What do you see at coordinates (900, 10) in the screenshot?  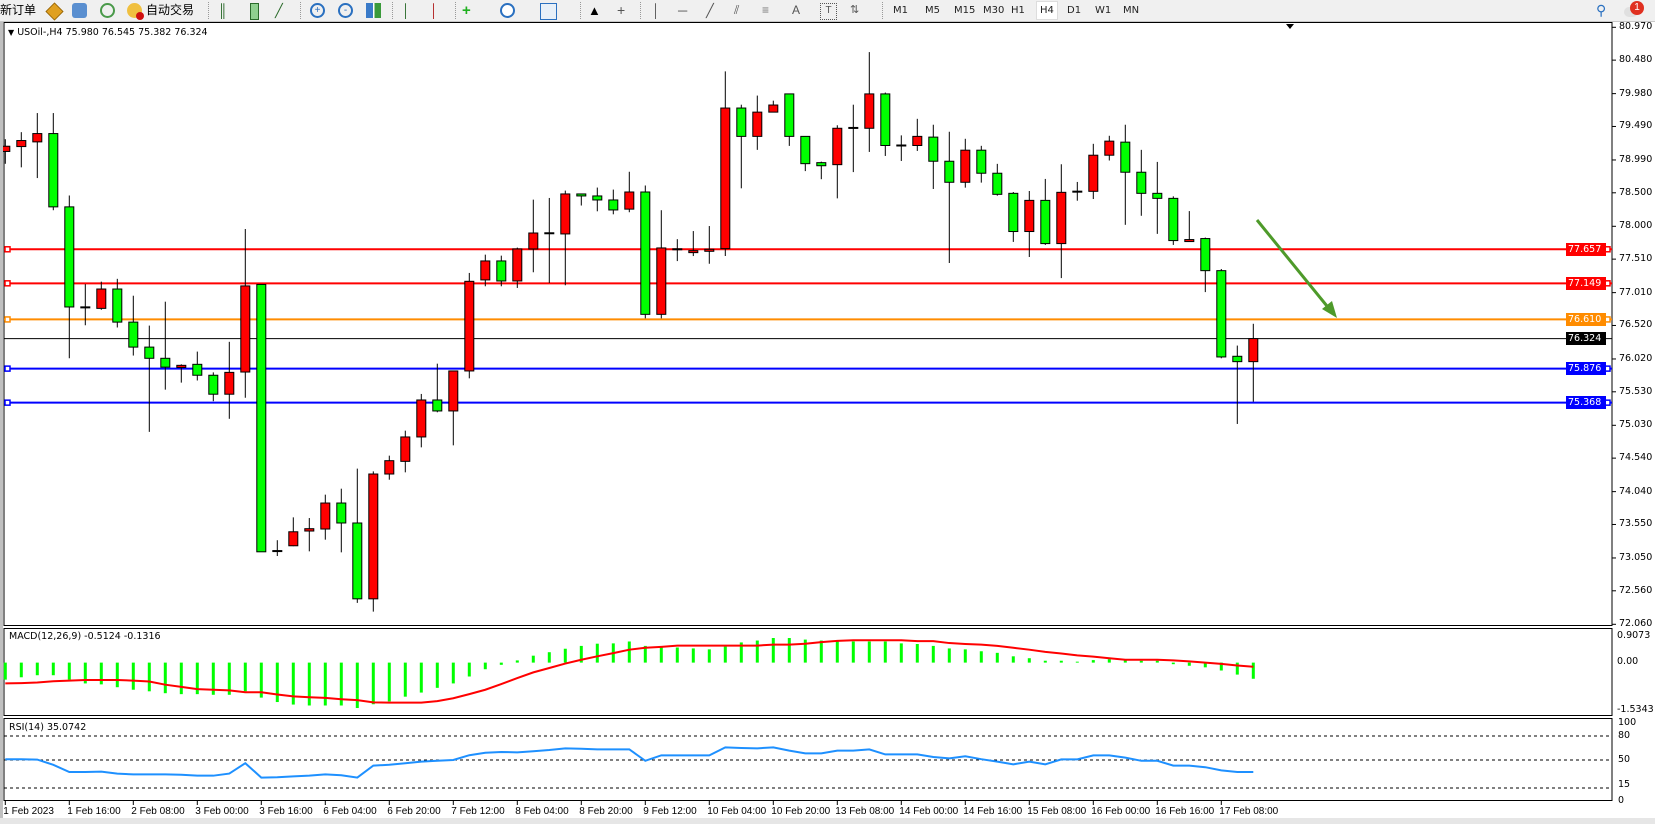 I see `timeframe-m1: M1` at bounding box center [900, 10].